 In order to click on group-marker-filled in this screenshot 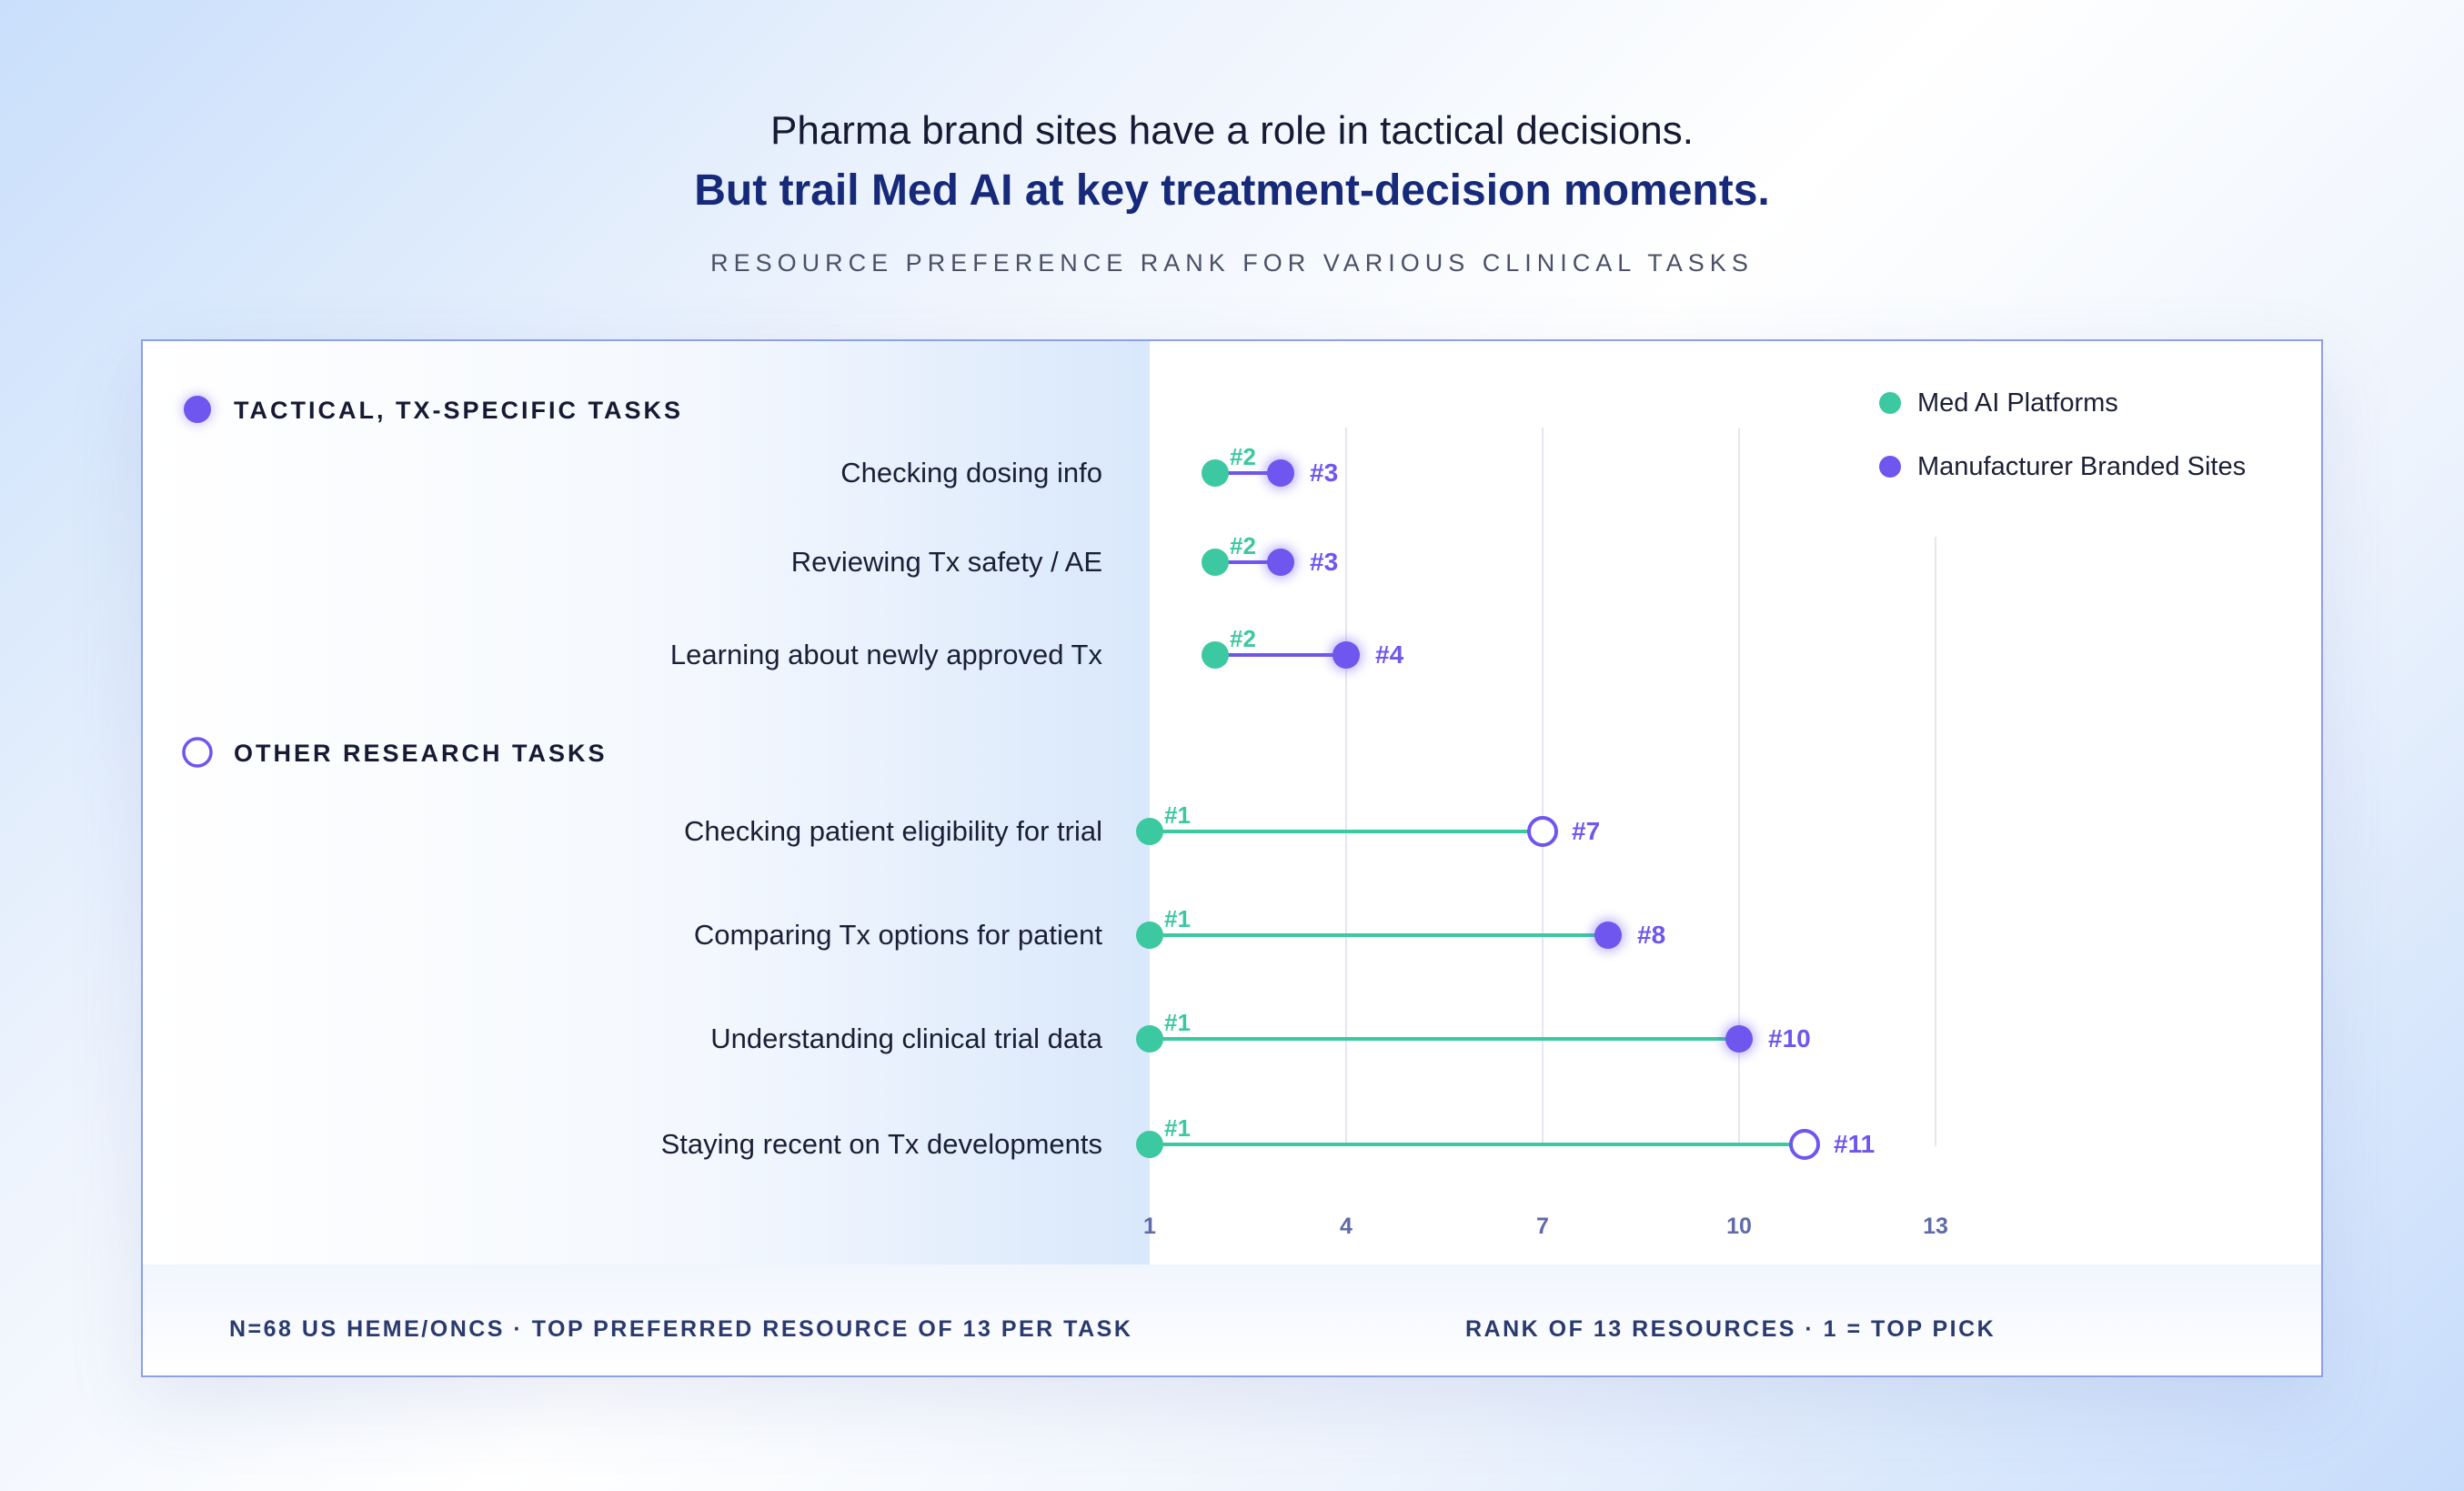, I will do `click(197, 409)`.